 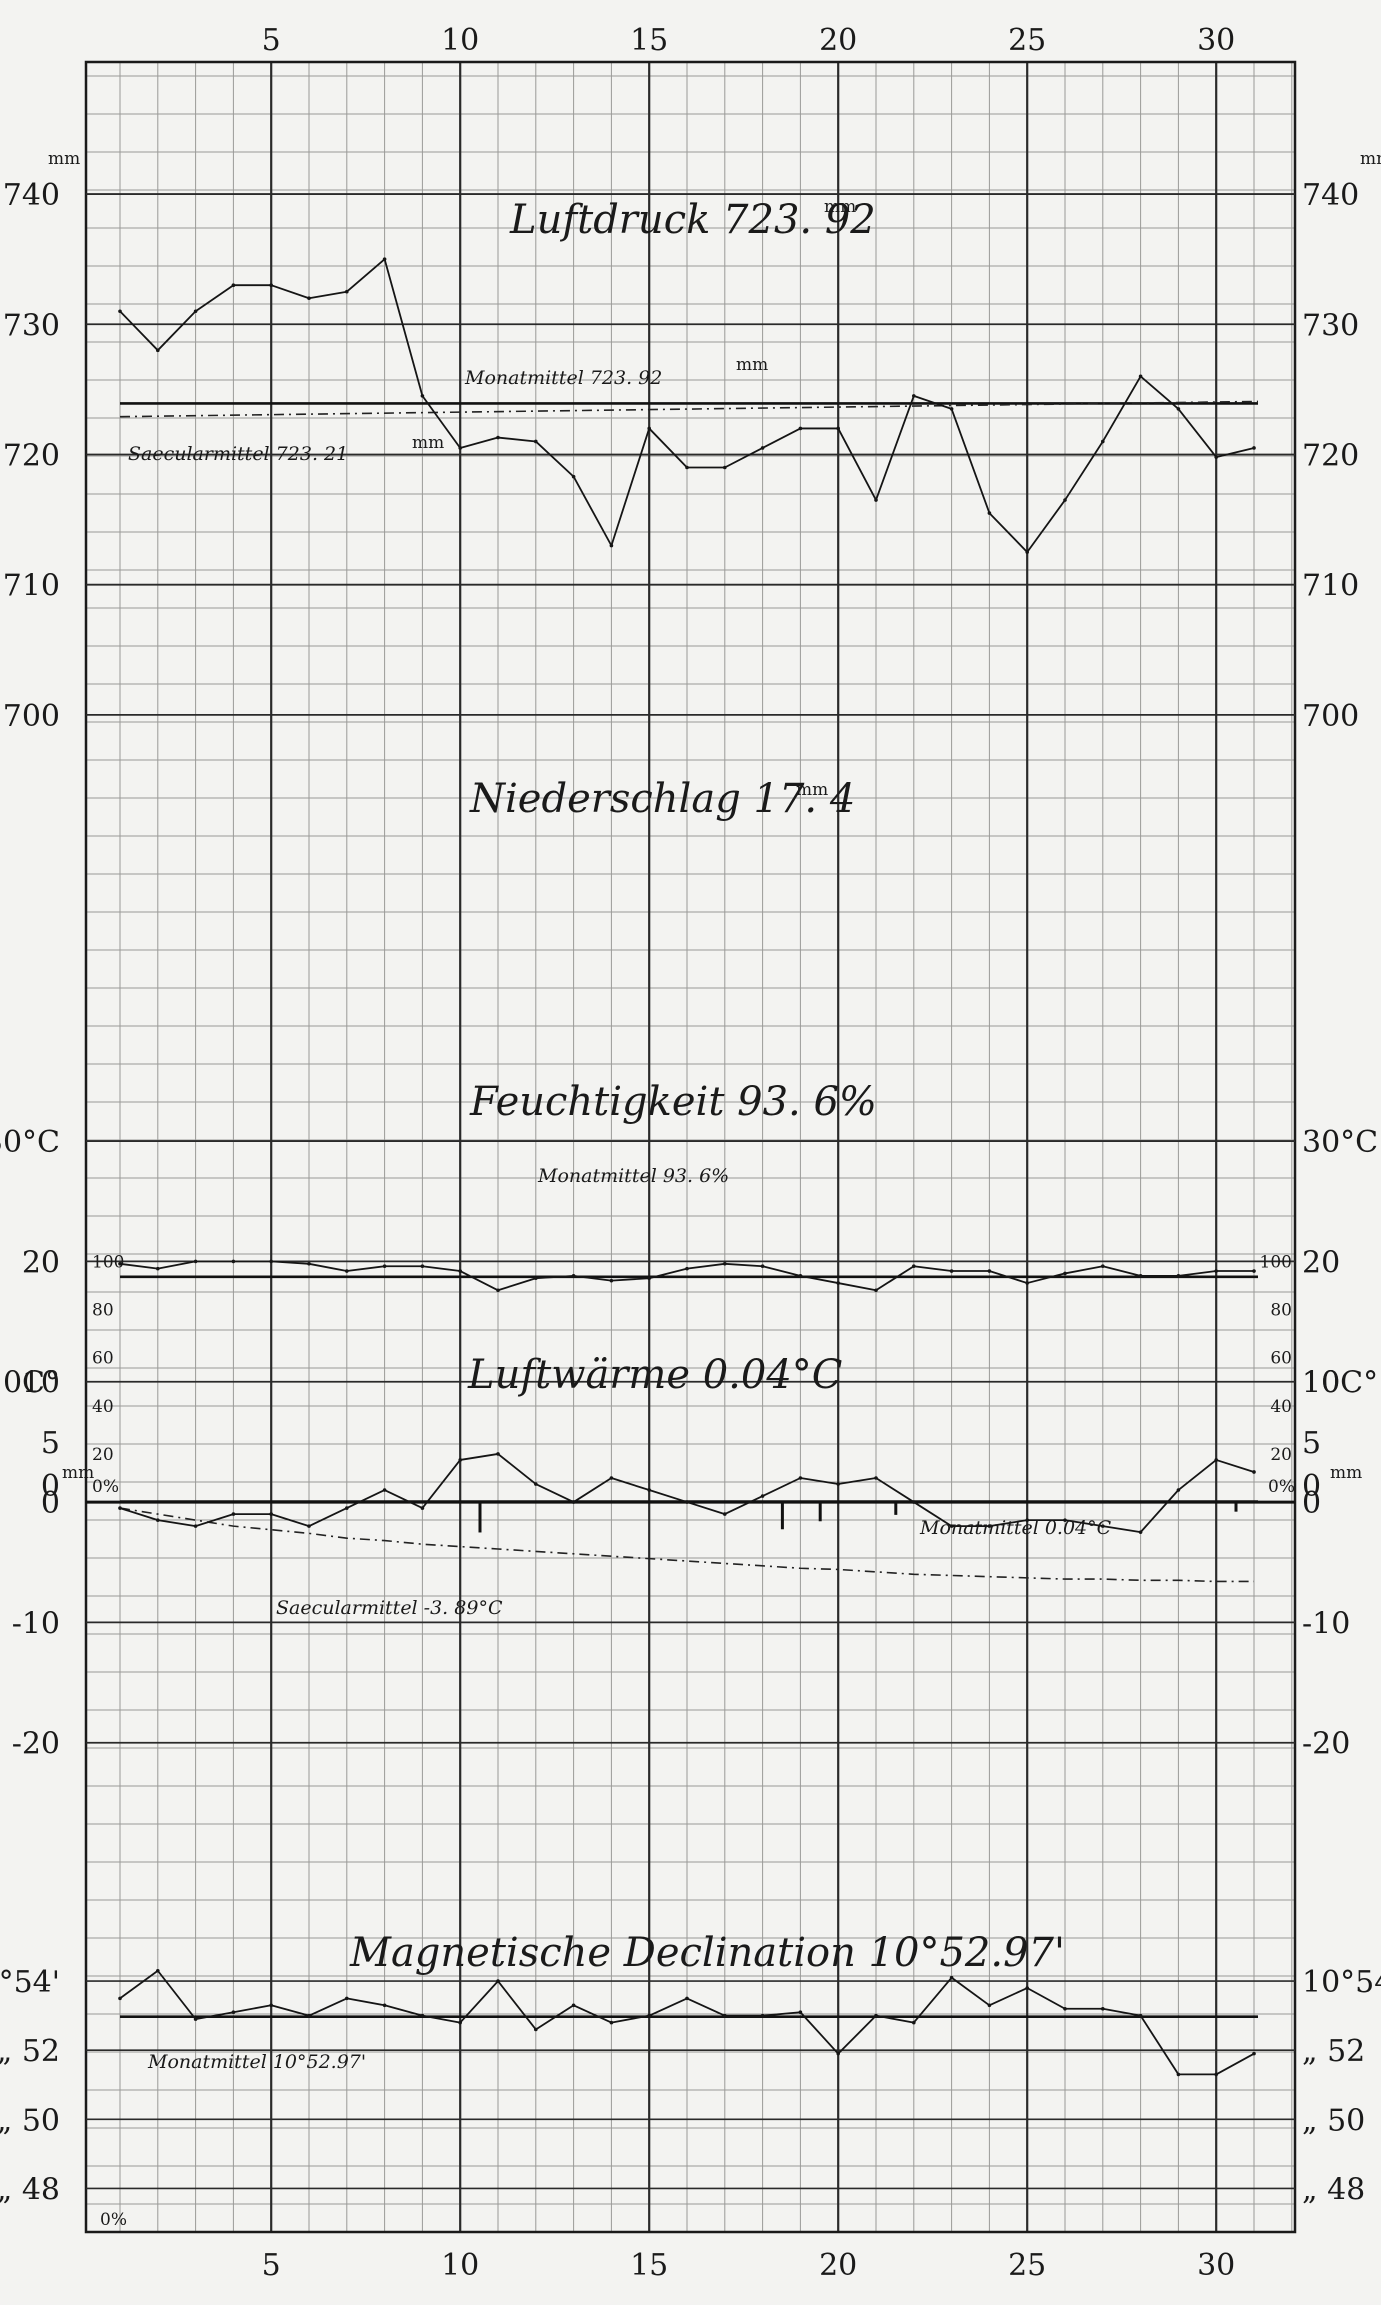 I want to click on precip-tick-right: 10, so click(x=1321, y=1383).